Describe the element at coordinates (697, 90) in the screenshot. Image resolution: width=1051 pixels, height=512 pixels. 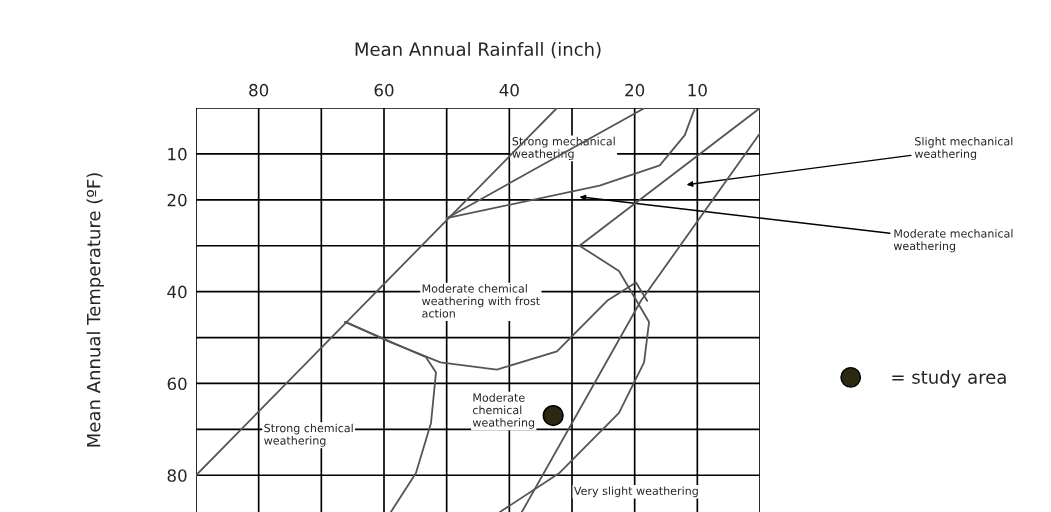
I see `x-tick-label: 10` at that location.